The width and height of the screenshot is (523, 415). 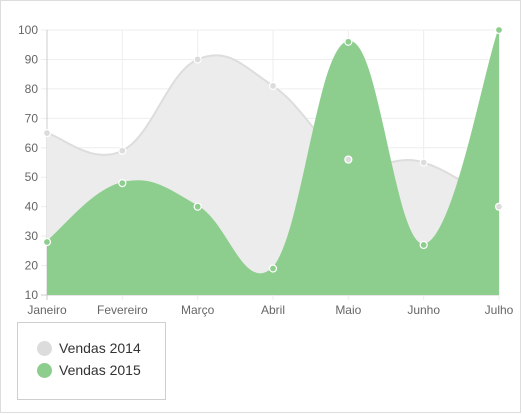 I want to click on y-tick-label: 100, so click(x=28, y=30).